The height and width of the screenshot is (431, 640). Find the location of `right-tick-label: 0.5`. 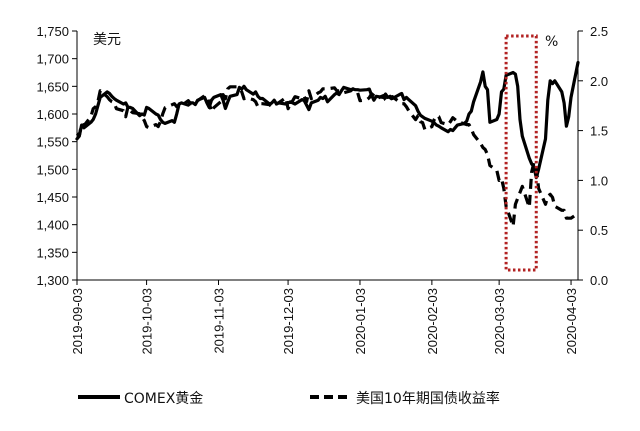

right-tick-label: 0.5 is located at coordinates (599, 230).